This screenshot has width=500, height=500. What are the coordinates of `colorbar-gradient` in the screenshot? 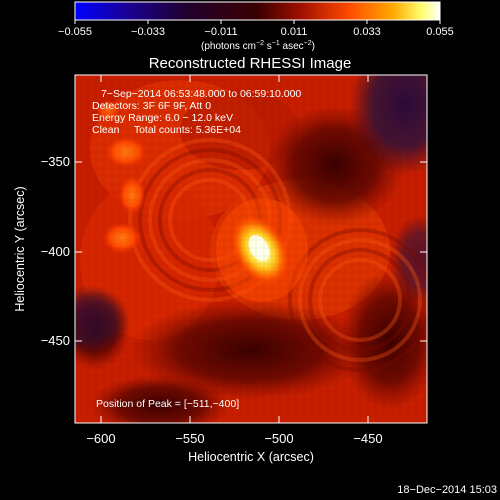 It's located at (257, 11).